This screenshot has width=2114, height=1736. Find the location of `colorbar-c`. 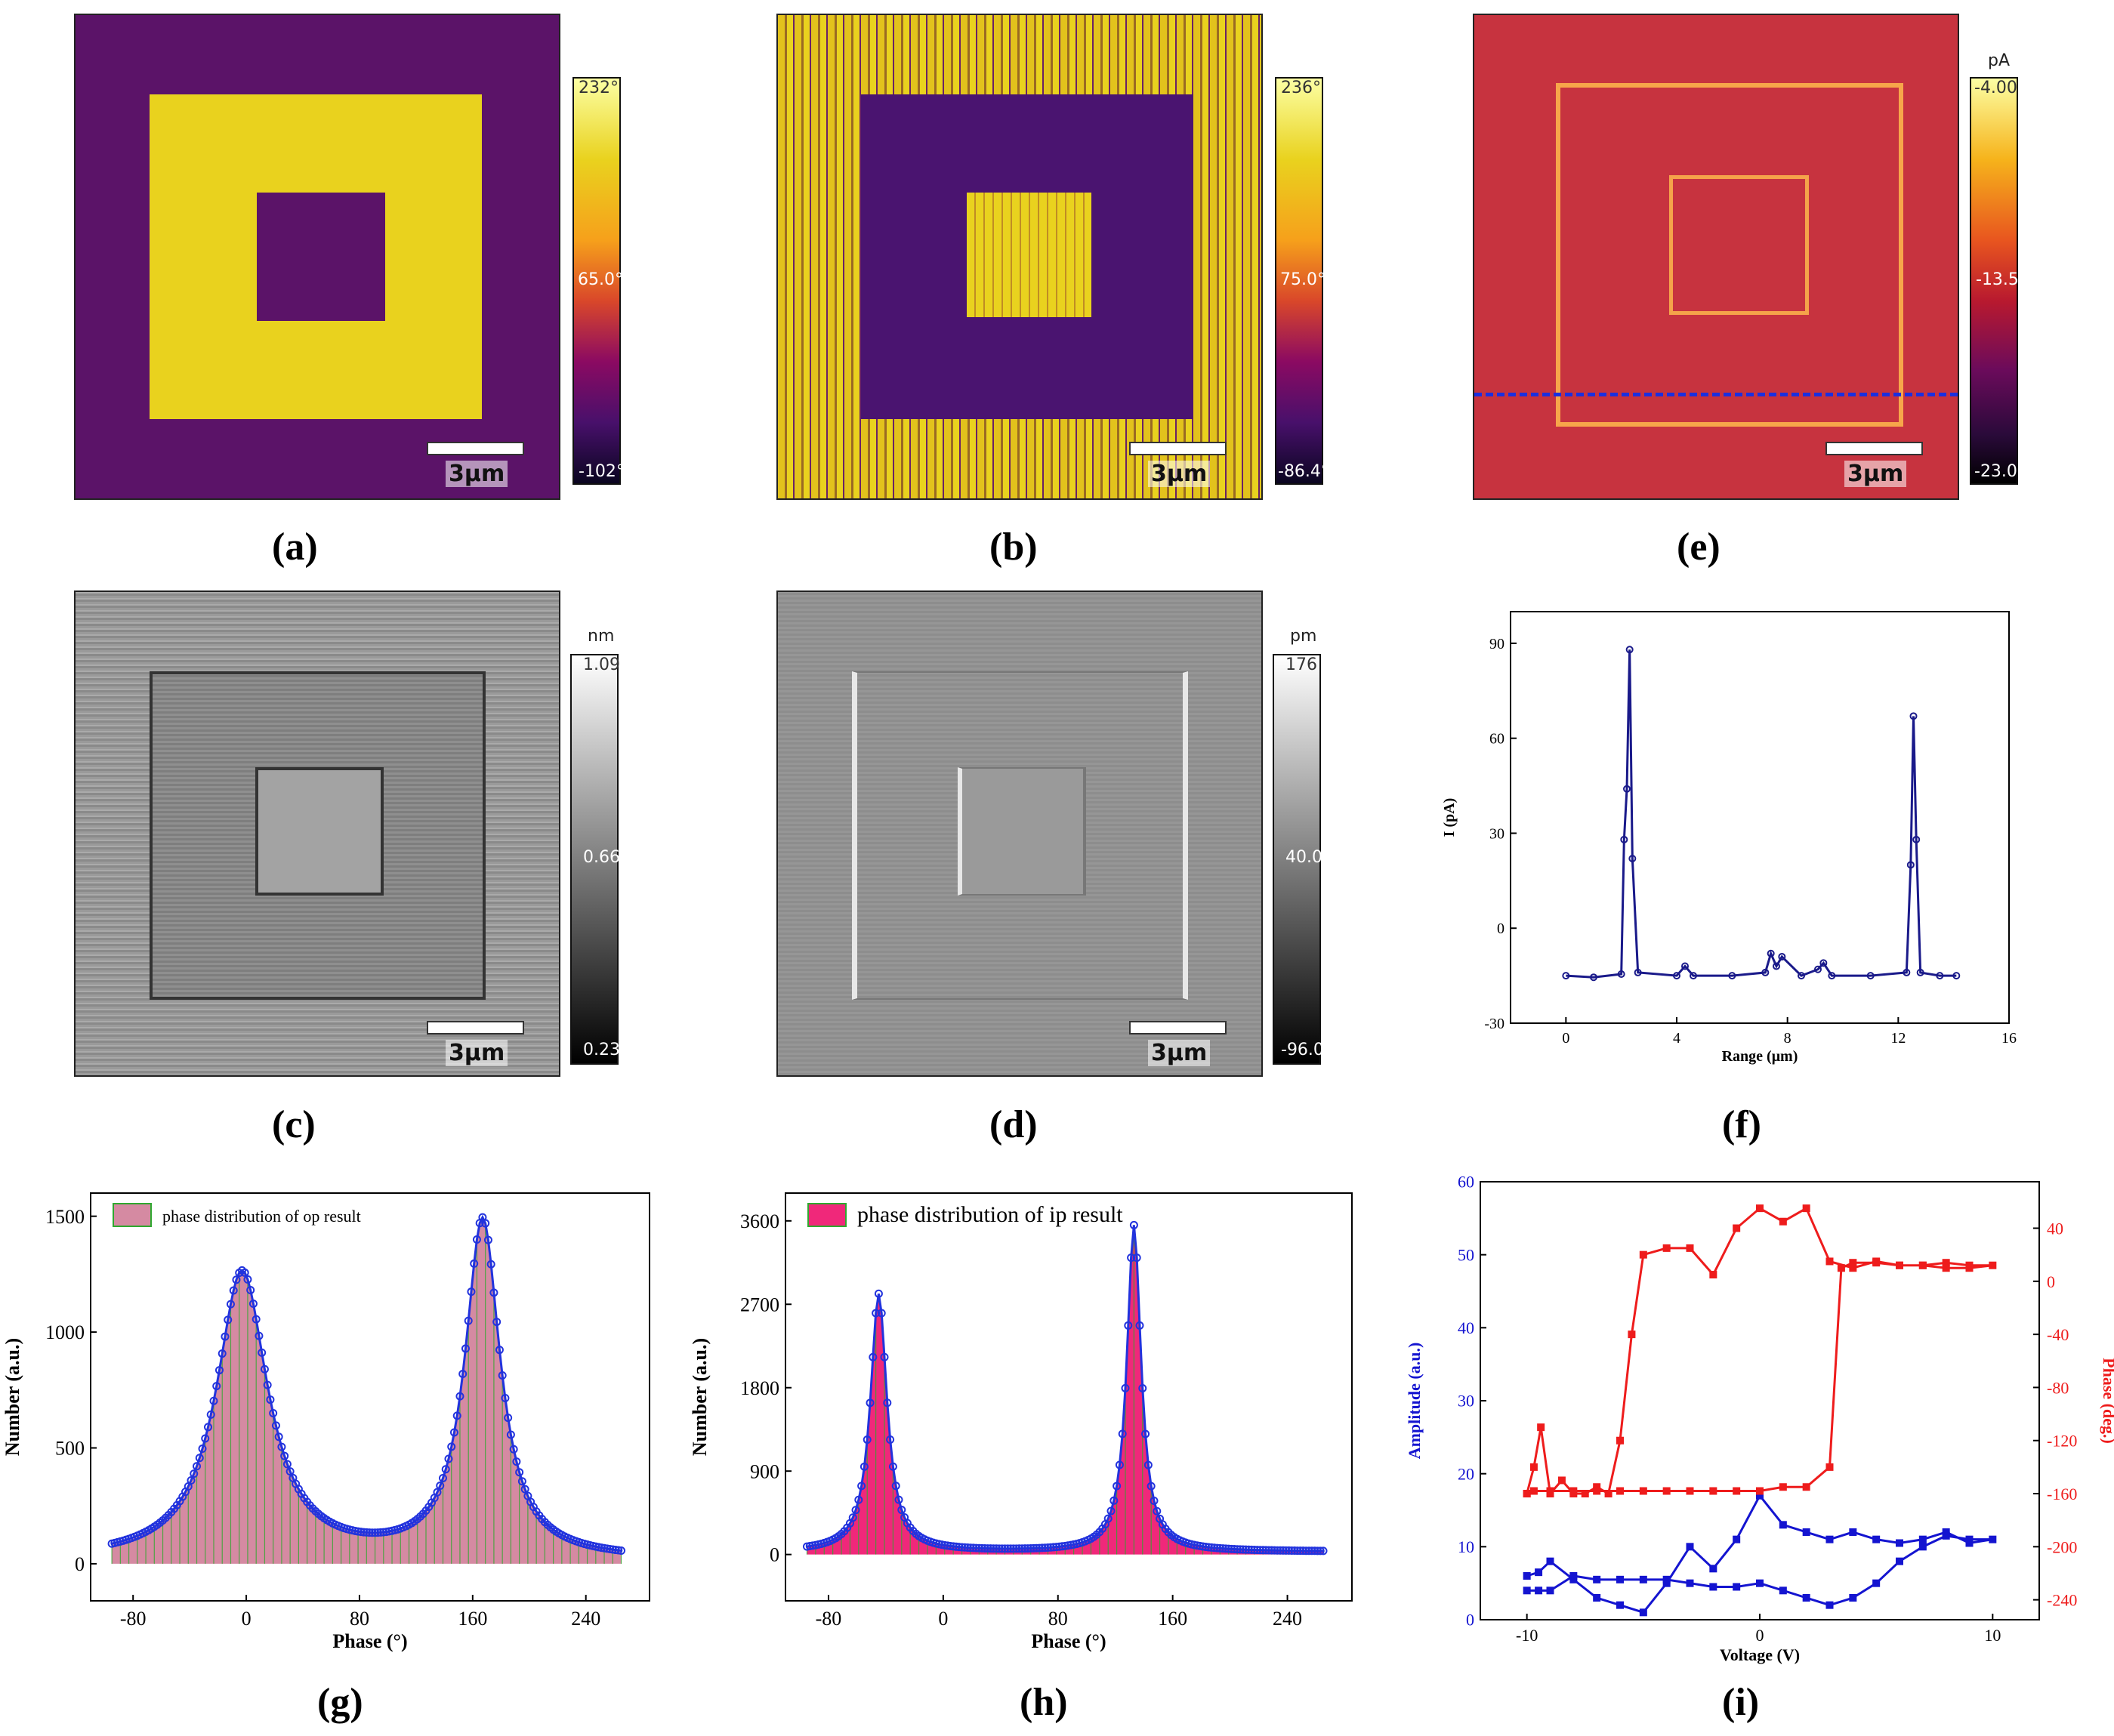

colorbar-c is located at coordinates (594, 860).